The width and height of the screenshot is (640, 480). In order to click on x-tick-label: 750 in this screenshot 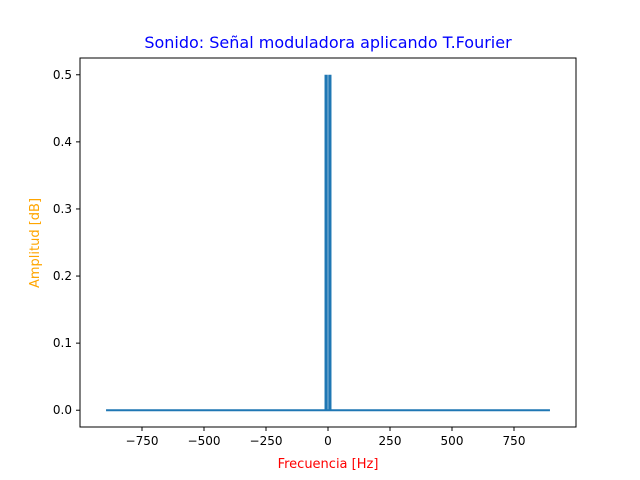, I will do `click(514, 441)`.